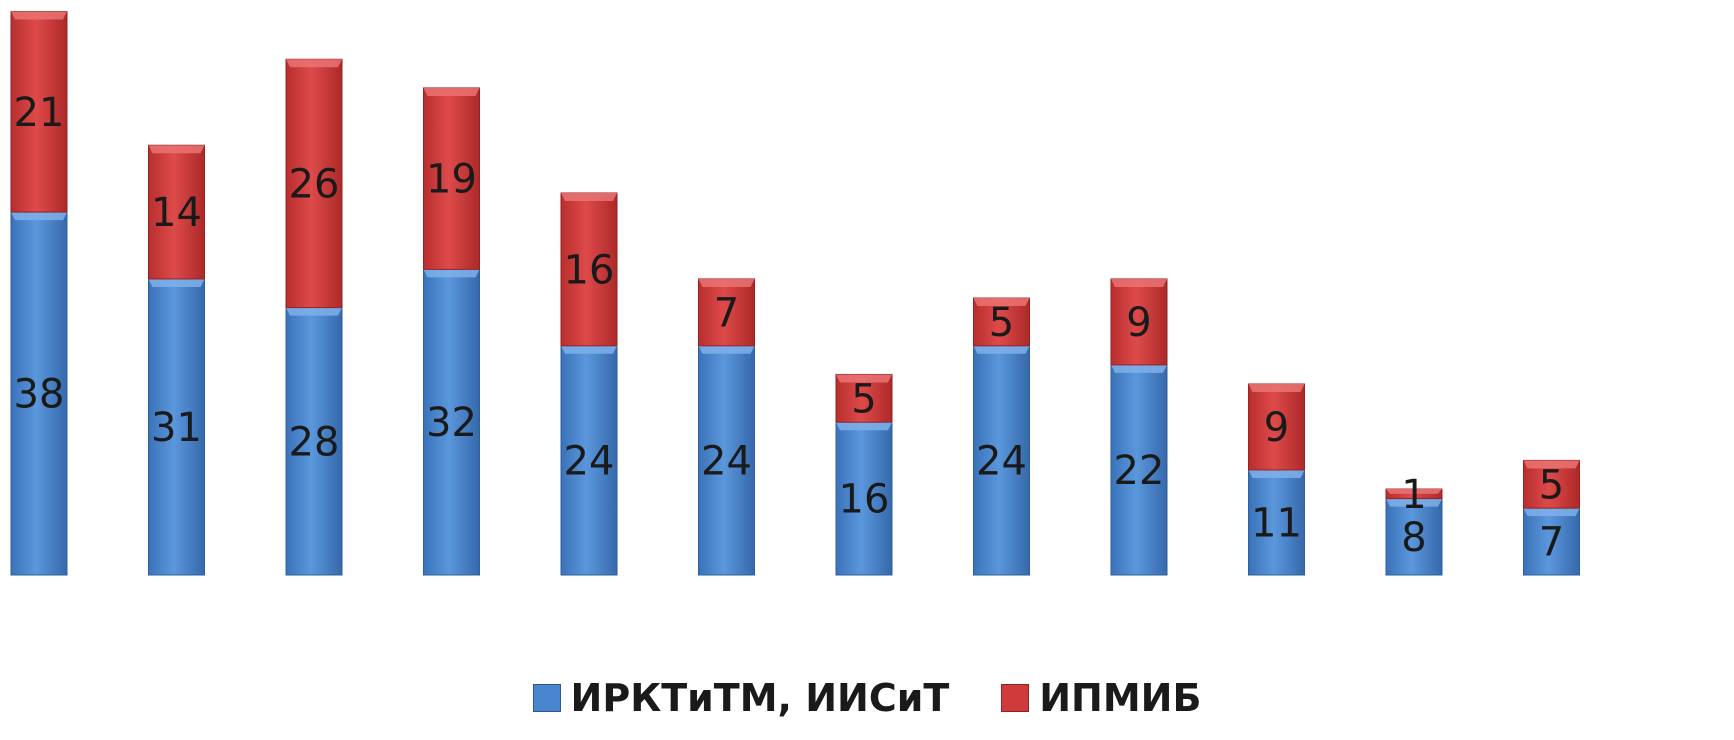  I want to click on legend-label-series-2: ИПМИБ, so click(1120, 698).